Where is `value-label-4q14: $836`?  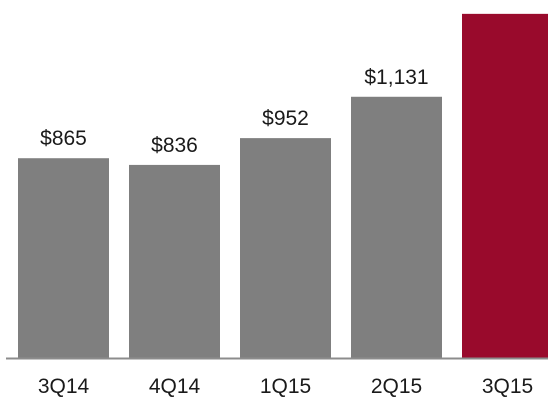 value-label-4q14: $836 is located at coordinates (174, 145).